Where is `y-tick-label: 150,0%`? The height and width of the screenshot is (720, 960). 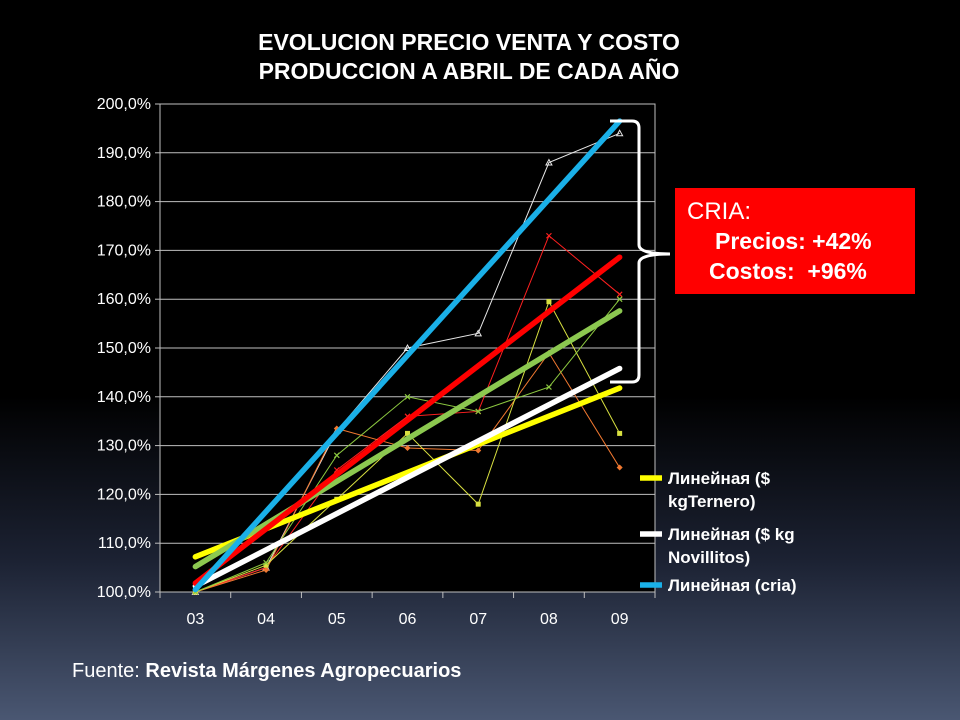 y-tick-label: 150,0% is located at coordinates (124, 348).